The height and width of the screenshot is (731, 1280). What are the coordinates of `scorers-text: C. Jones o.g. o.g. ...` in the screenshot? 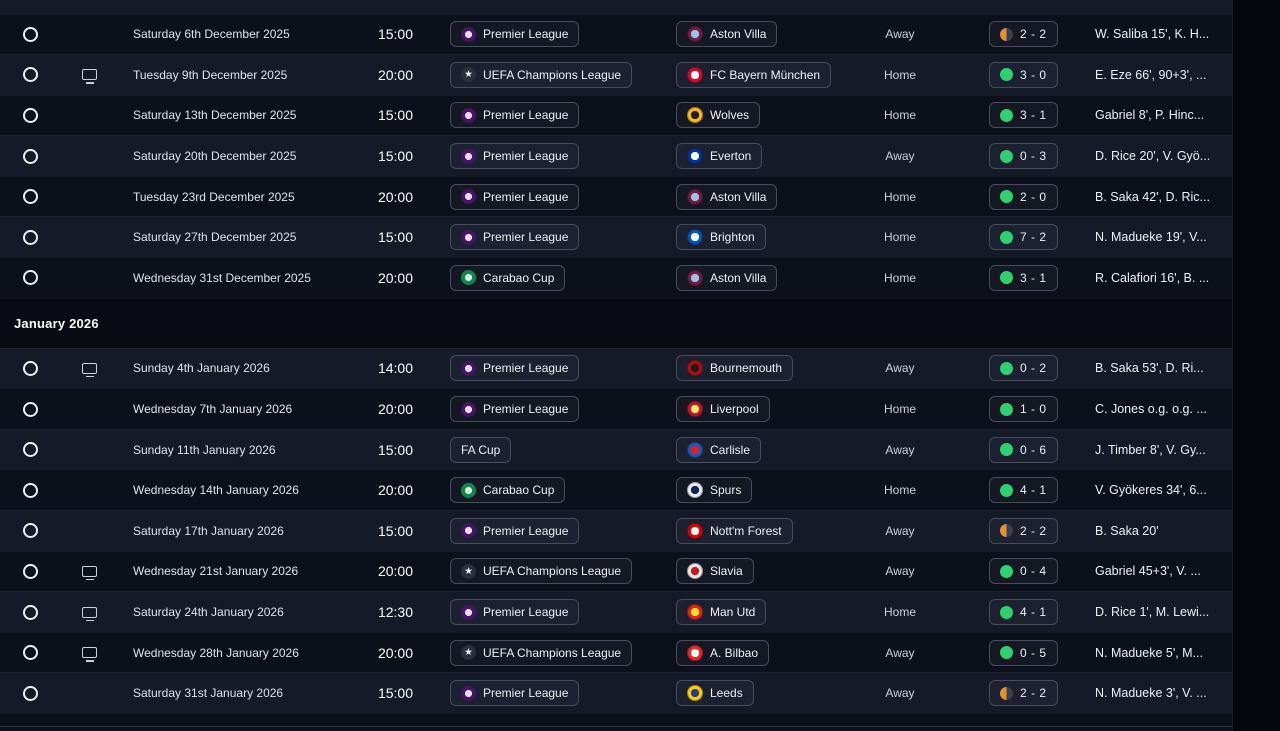 It's located at (1151, 409).